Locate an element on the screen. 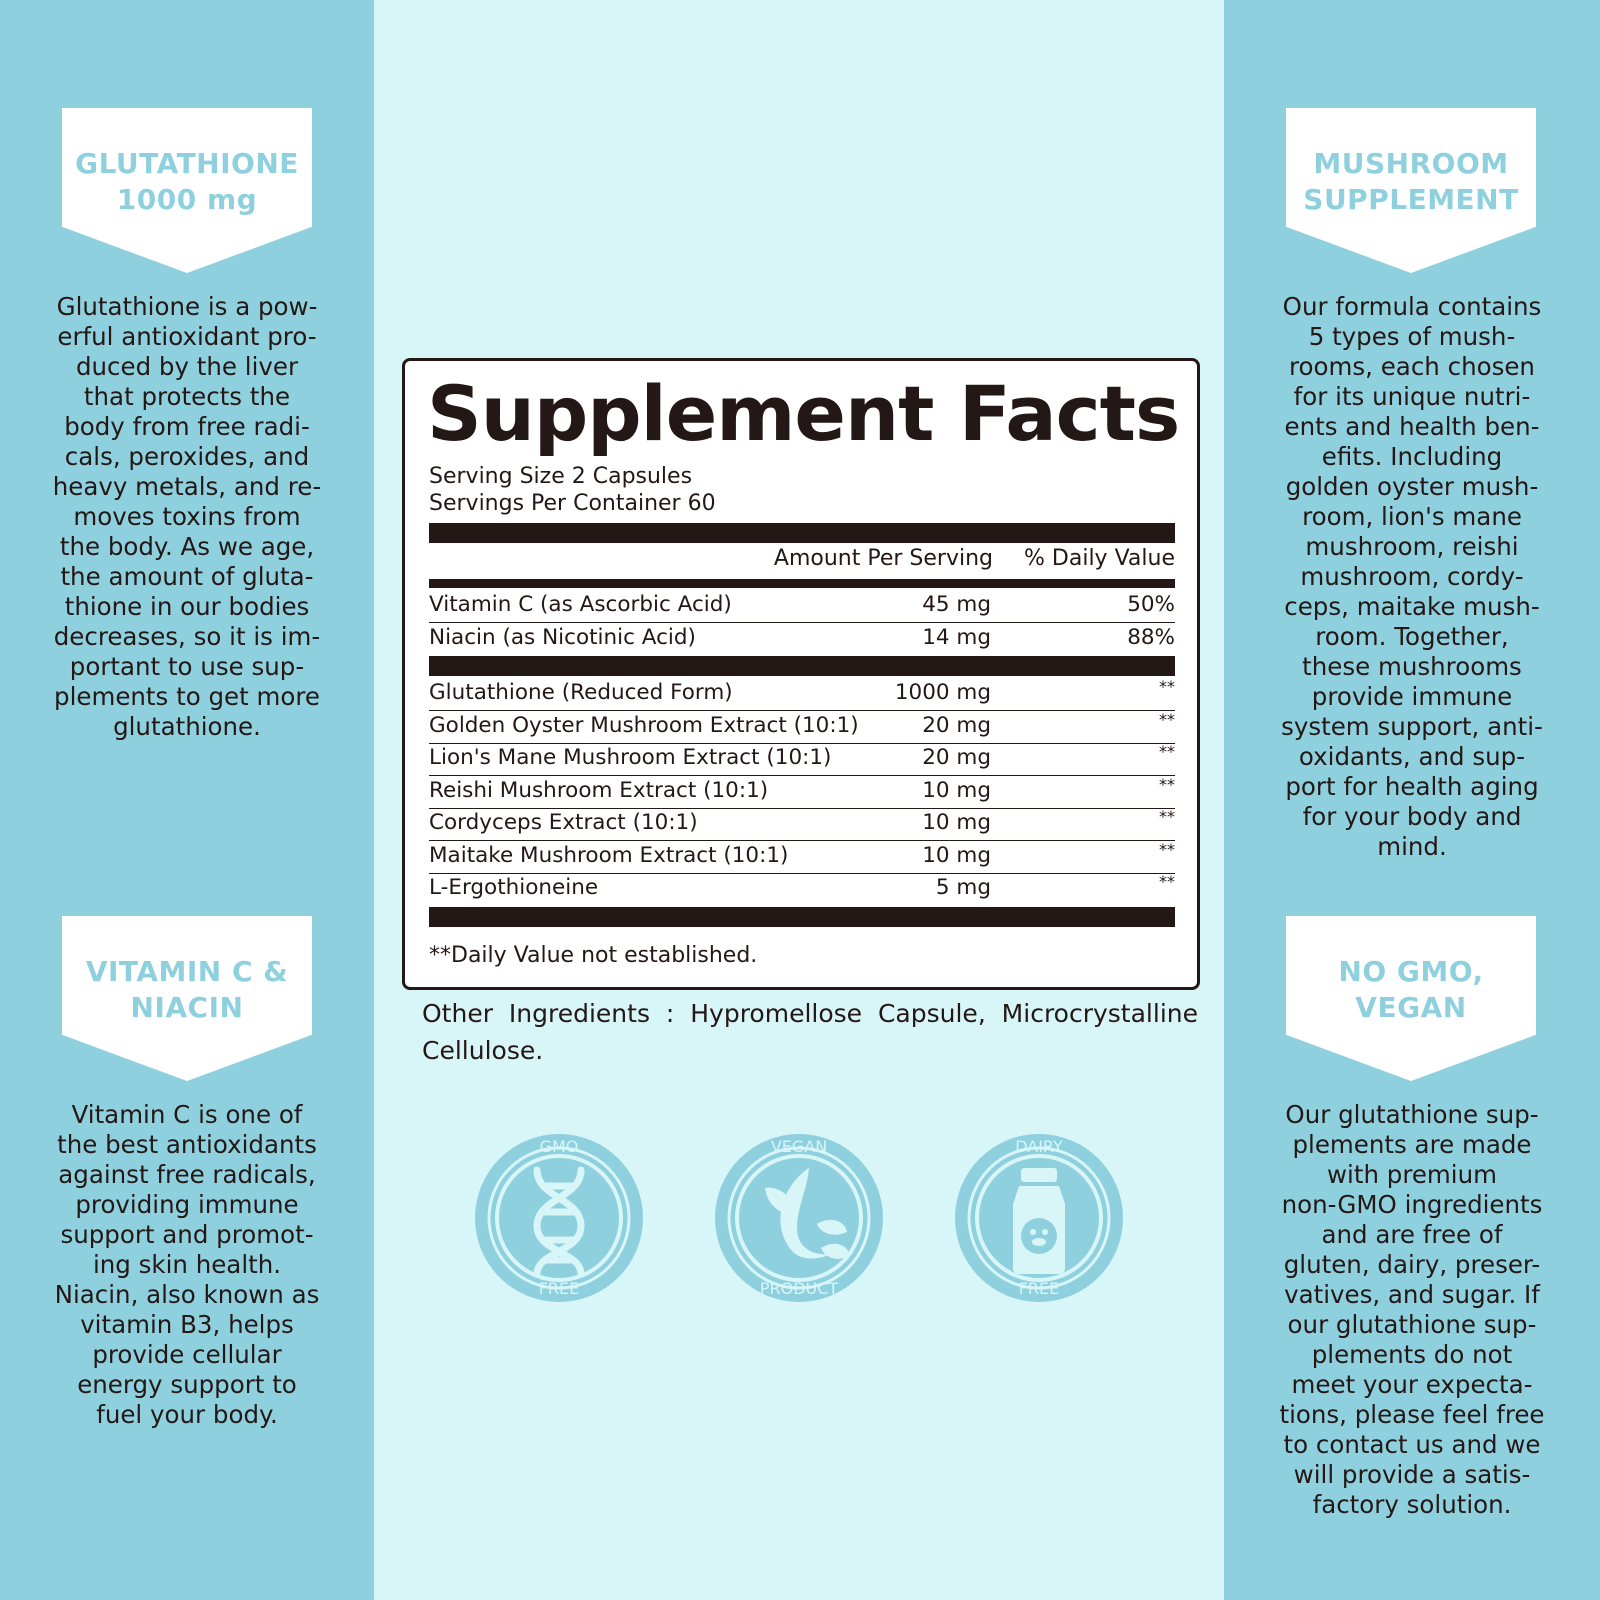 This screenshot has width=1600, height=1600. description-line: duced by the liver is located at coordinates (187, 366).